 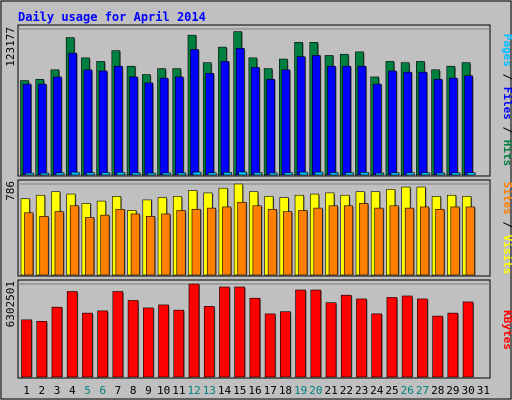 I want to click on x-tick-label-day-20: 20, so click(x=315, y=390).